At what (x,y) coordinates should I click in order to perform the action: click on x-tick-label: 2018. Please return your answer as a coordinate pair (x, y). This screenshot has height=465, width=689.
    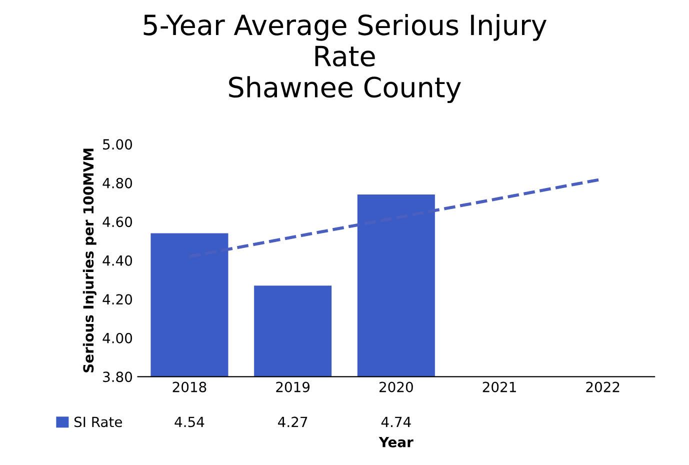
    Looking at the image, I should click on (189, 387).